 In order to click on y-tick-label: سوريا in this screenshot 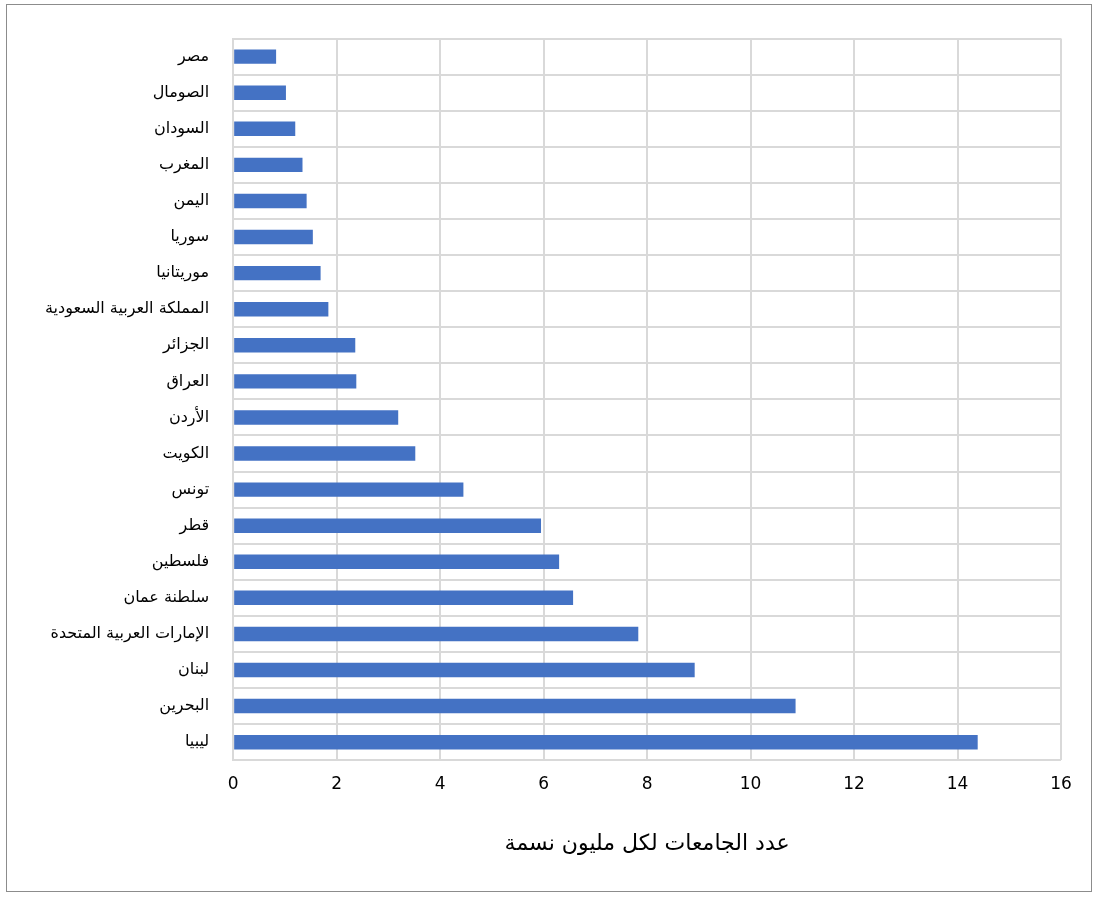, I will do `click(190, 236)`.